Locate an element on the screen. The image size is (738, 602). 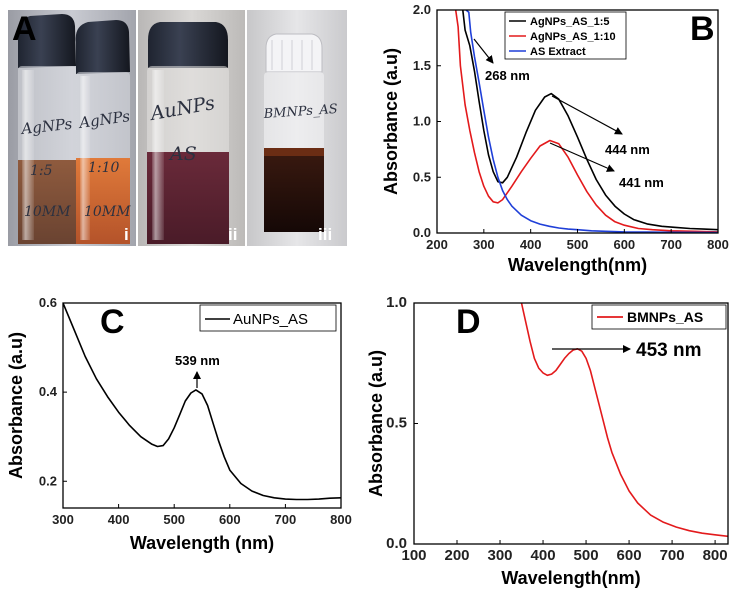
legend-entry: AS Extract is located at coordinates (558, 52).